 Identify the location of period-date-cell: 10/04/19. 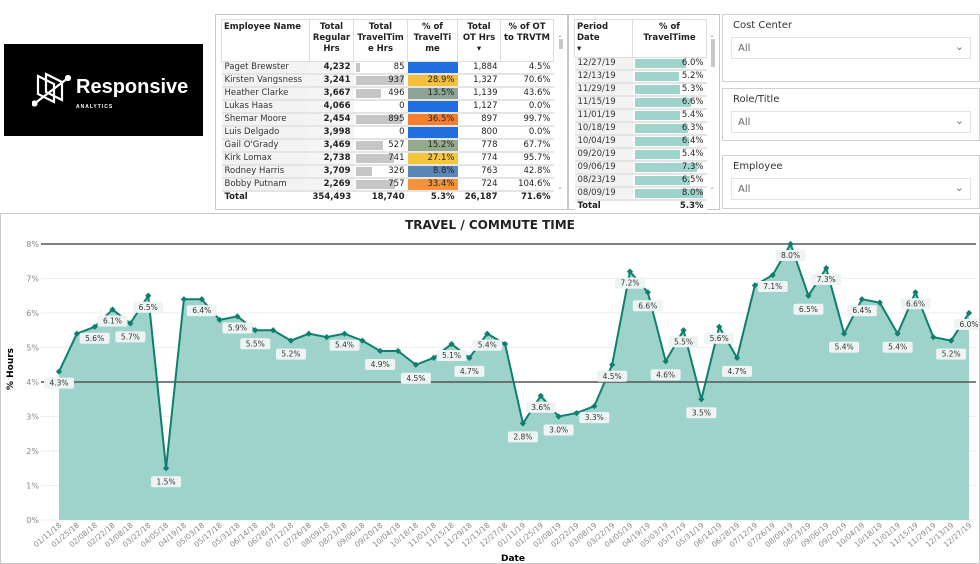
(603, 142).